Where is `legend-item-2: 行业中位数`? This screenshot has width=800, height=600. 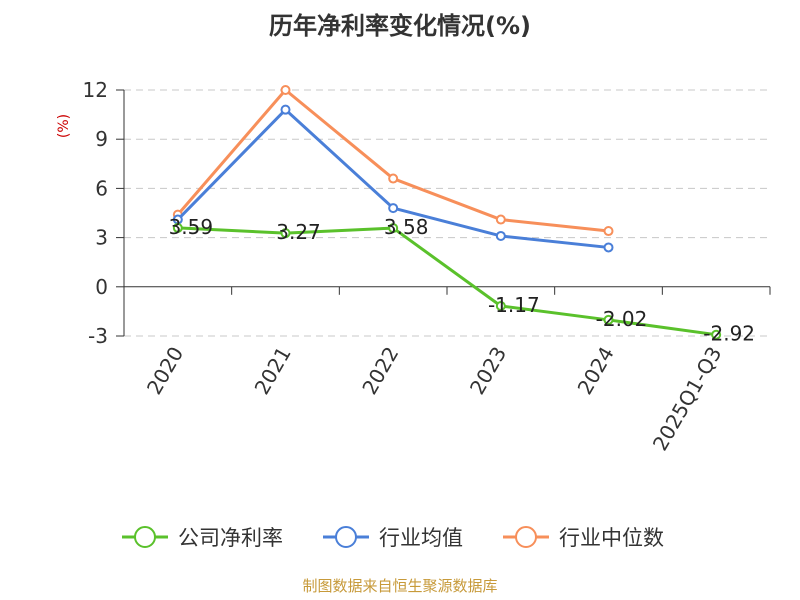 legend-item-2: 行业中位数 is located at coordinates (583, 538).